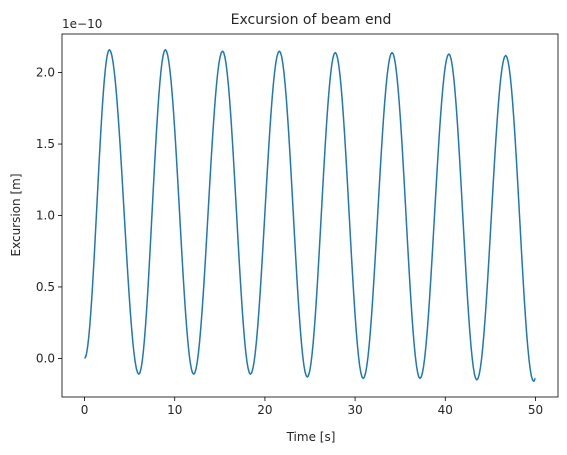 This screenshot has height=455, width=567. Describe the element at coordinates (354, 410) in the screenshot. I see `x-tick-label: 30` at that location.